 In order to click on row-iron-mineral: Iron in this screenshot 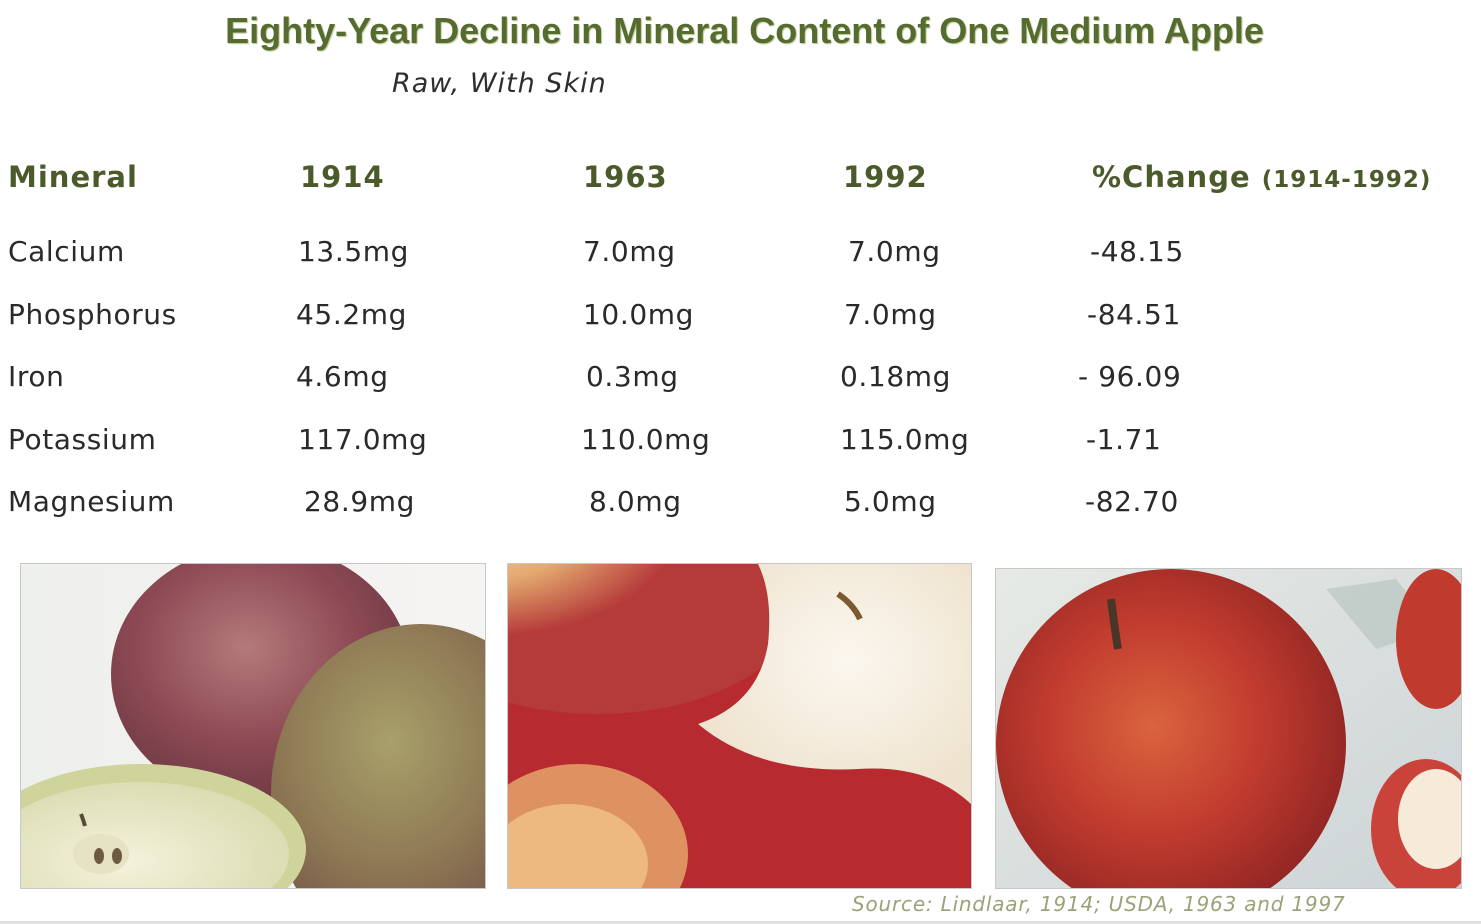, I will do `click(36, 376)`.